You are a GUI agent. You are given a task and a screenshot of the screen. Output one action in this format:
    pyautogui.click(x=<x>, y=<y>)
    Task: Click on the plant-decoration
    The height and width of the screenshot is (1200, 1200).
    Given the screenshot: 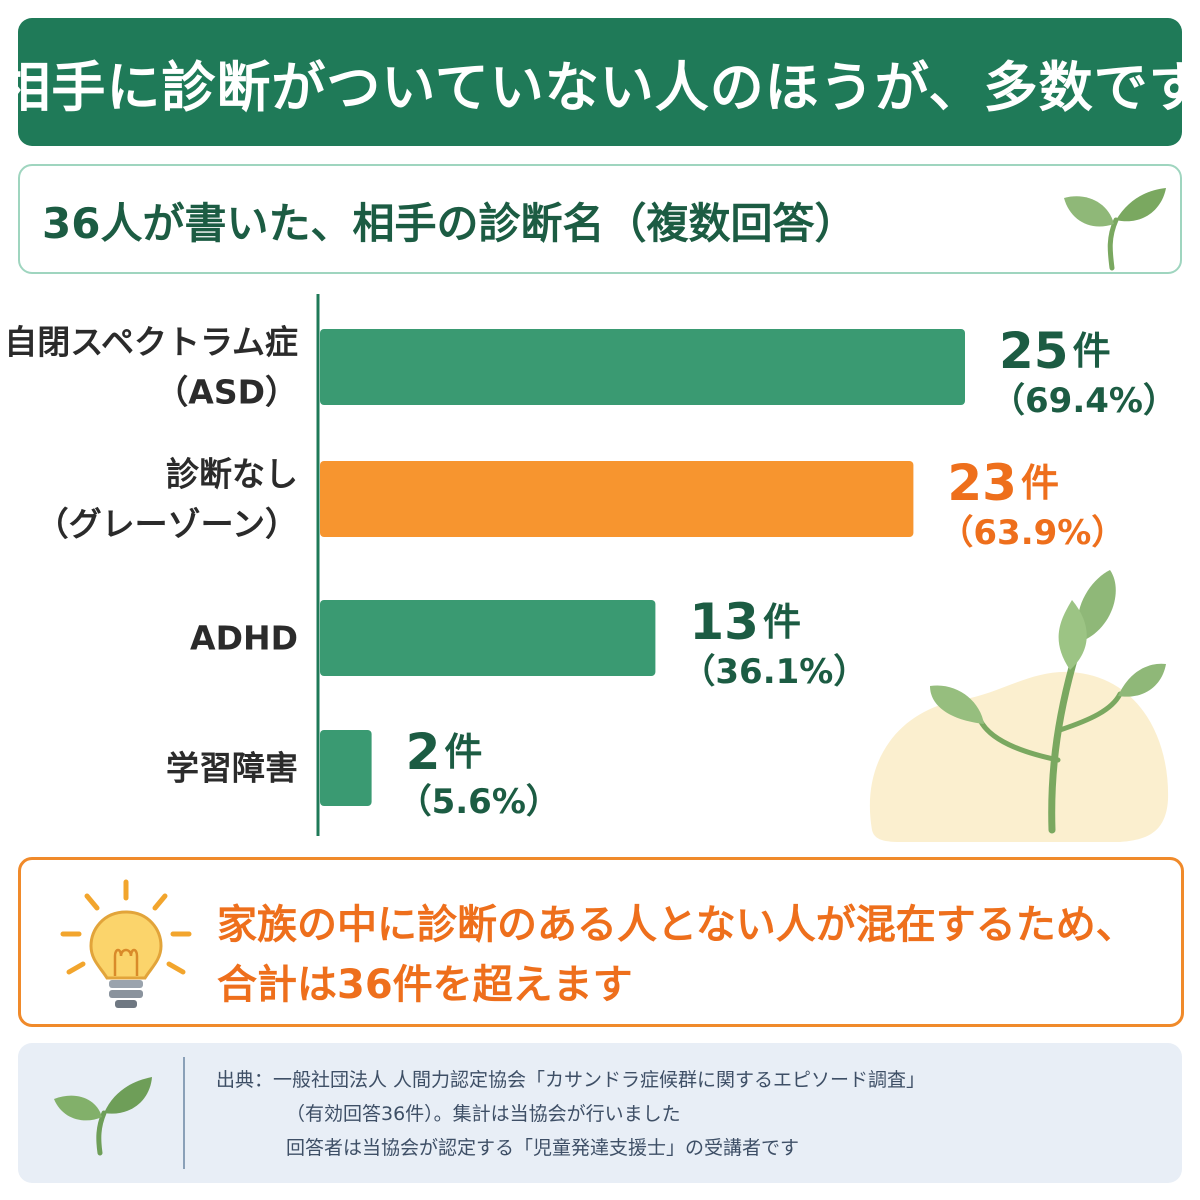 What is the action you would take?
    pyautogui.click(x=1019, y=706)
    